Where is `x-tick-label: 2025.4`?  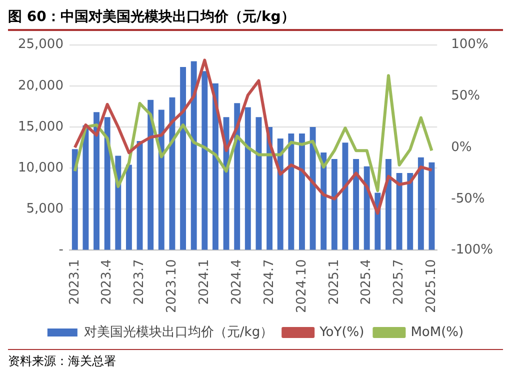
x-tick-label: 2025.4 is located at coordinates (366, 282).